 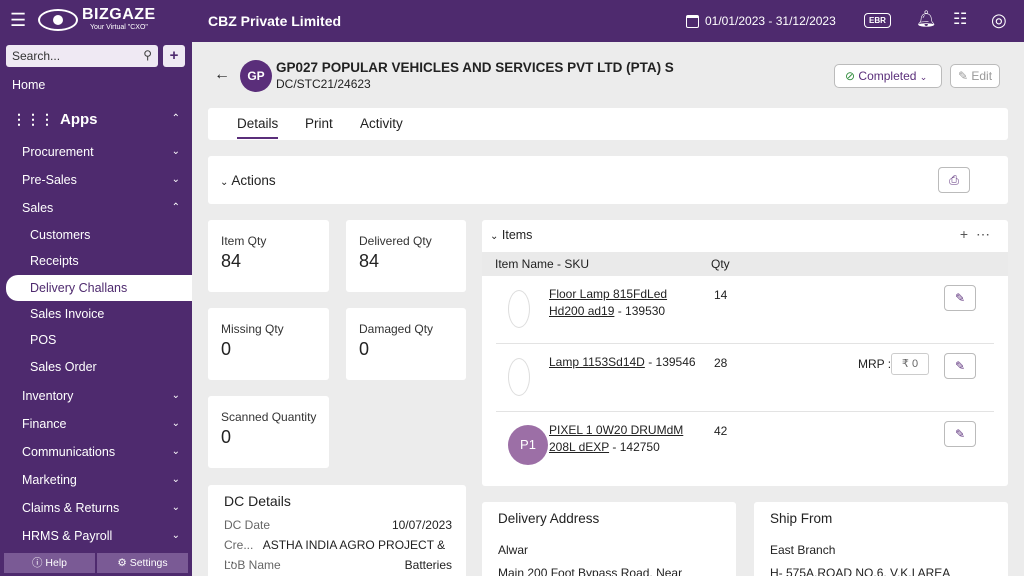 What do you see at coordinates (860, 571) in the screenshot?
I see `ship-from-line: H- 575A,ROAD NO.6, V.K.I AREA` at bounding box center [860, 571].